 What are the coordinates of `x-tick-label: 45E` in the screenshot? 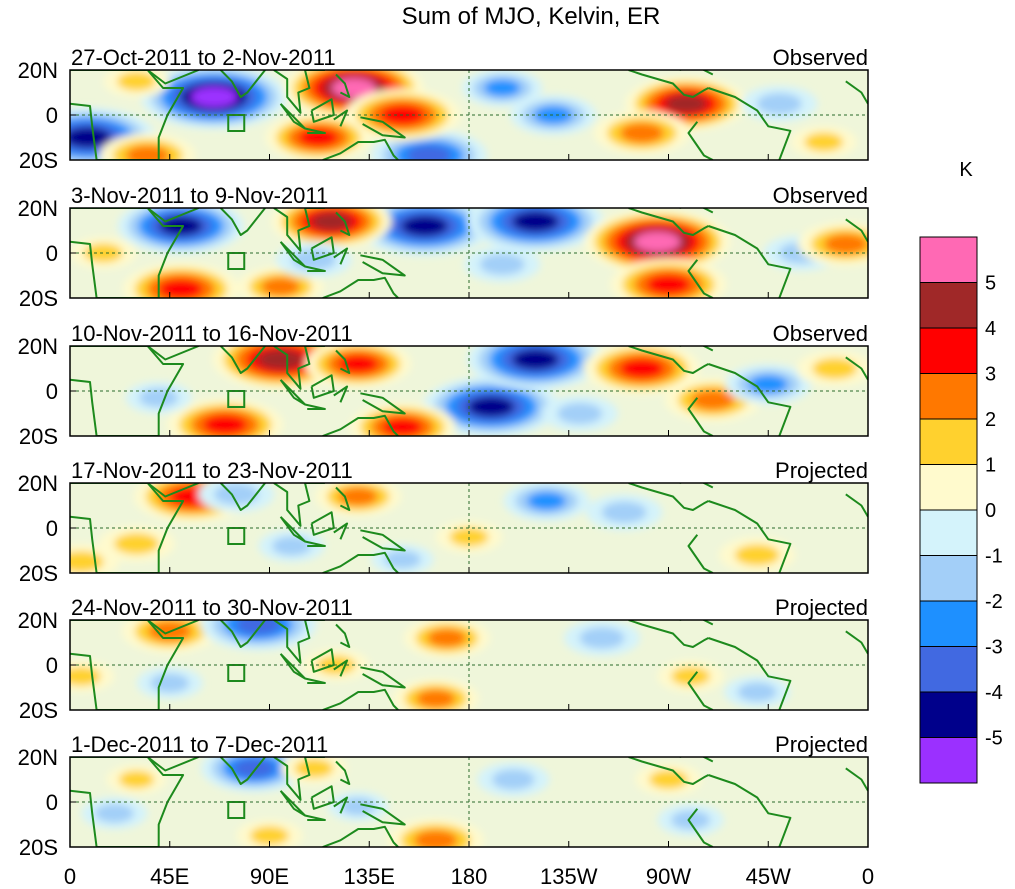 It's located at (169, 876).